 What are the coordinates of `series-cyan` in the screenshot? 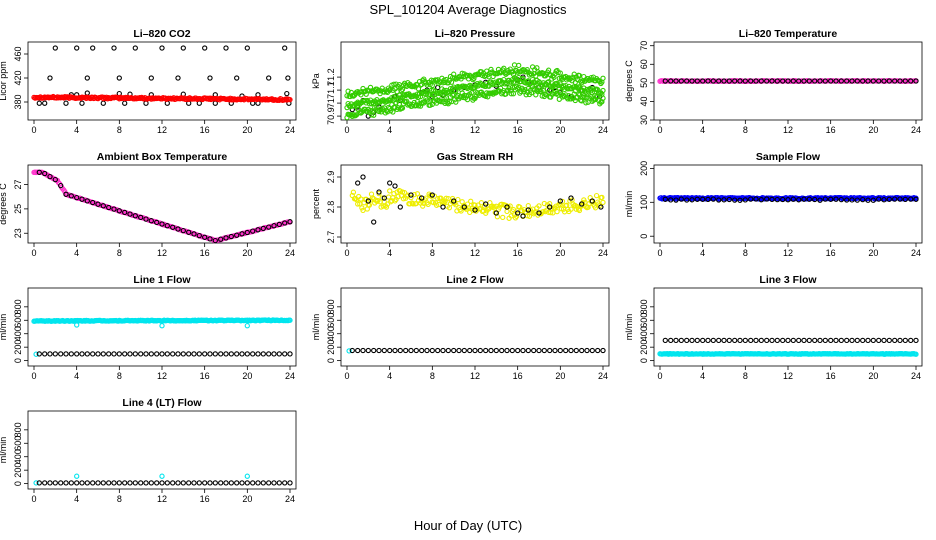 It's located at (349, 351).